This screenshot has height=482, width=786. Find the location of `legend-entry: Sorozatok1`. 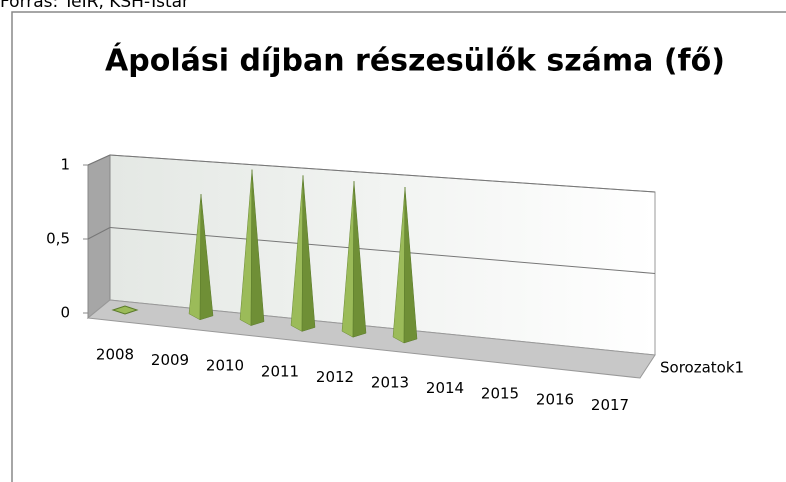

legend-entry: Sorozatok1 is located at coordinates (702, 368).